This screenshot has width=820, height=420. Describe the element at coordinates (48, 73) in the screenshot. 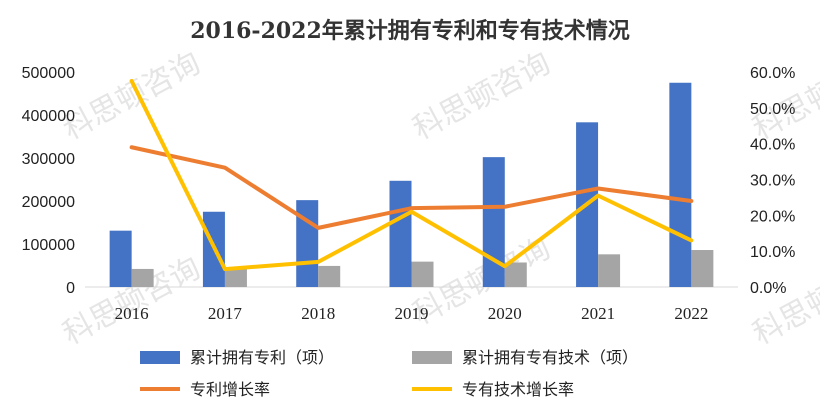

I see `y-left-tick-label: 500000` at that location.